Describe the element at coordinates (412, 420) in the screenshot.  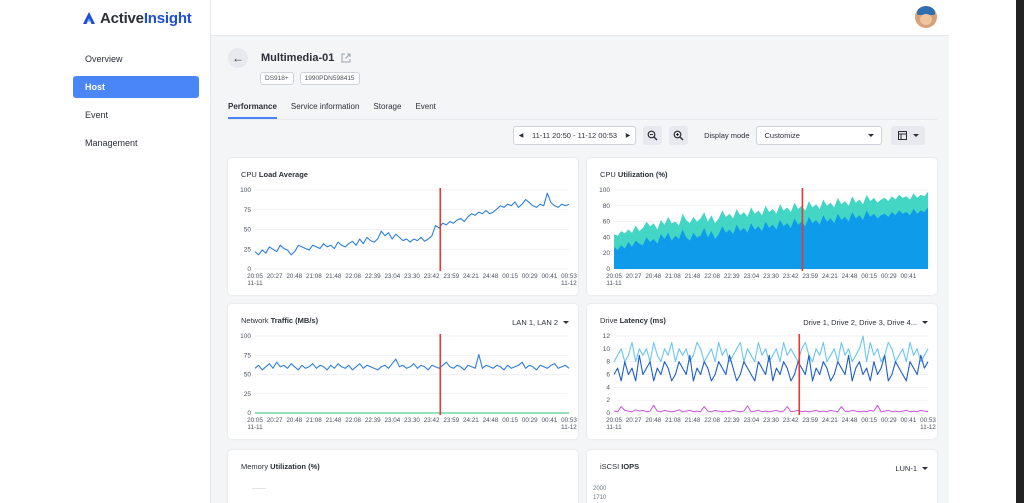
I see `x-tick-label: 23:30` at that location.